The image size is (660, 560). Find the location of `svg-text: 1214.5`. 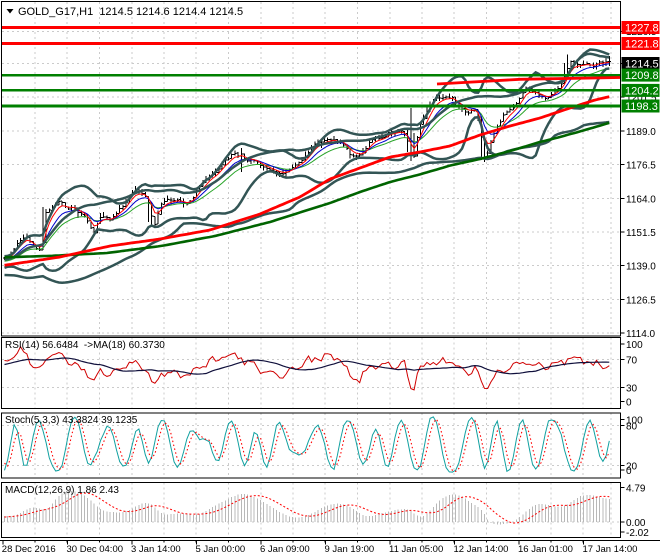

svg-text: 1214.5 is located at coordinates (642, 65).